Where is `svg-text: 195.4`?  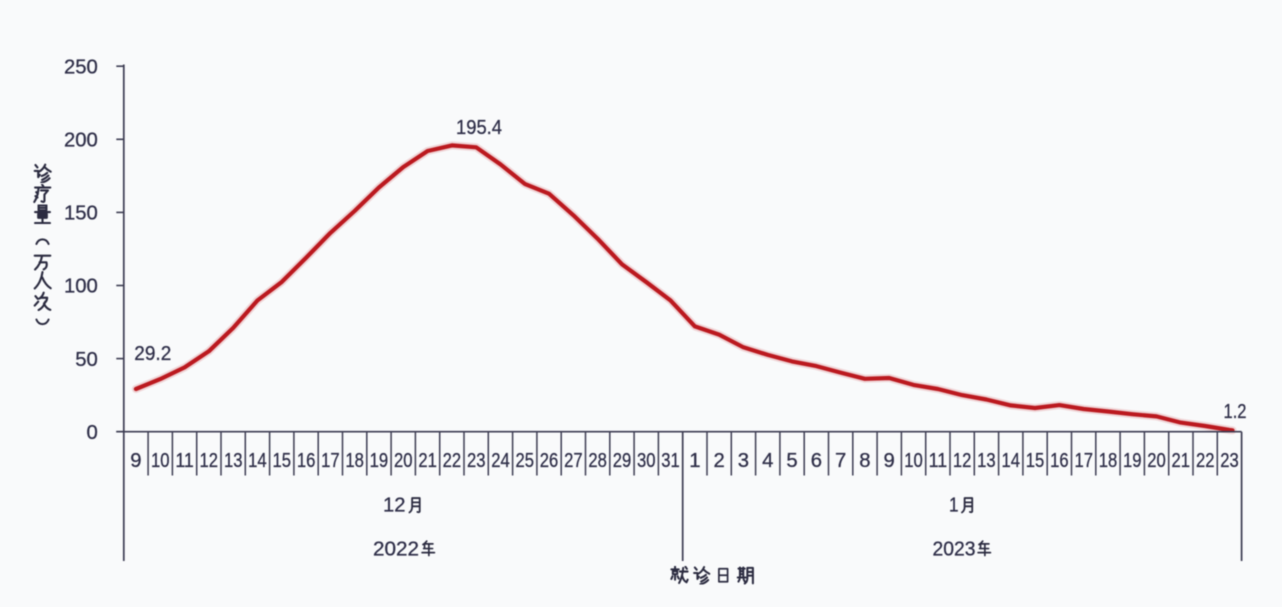
svg-text: 195.4 is located at coordinates (479, 128).